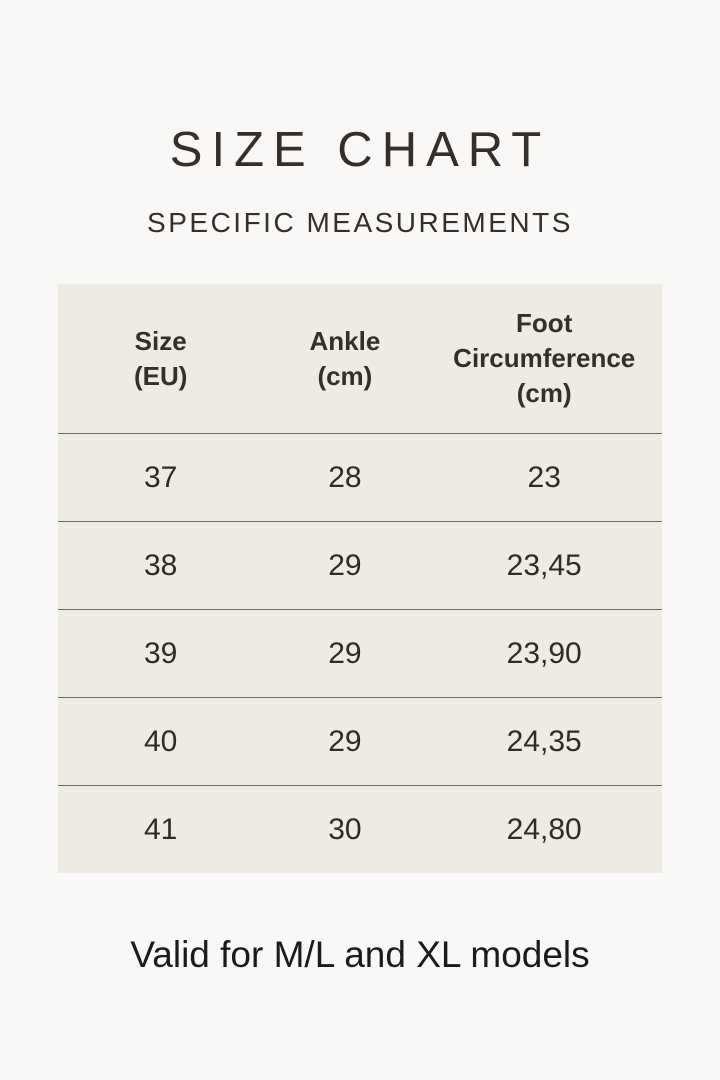  I want to click on cell-size: 37, so click(160, 477).